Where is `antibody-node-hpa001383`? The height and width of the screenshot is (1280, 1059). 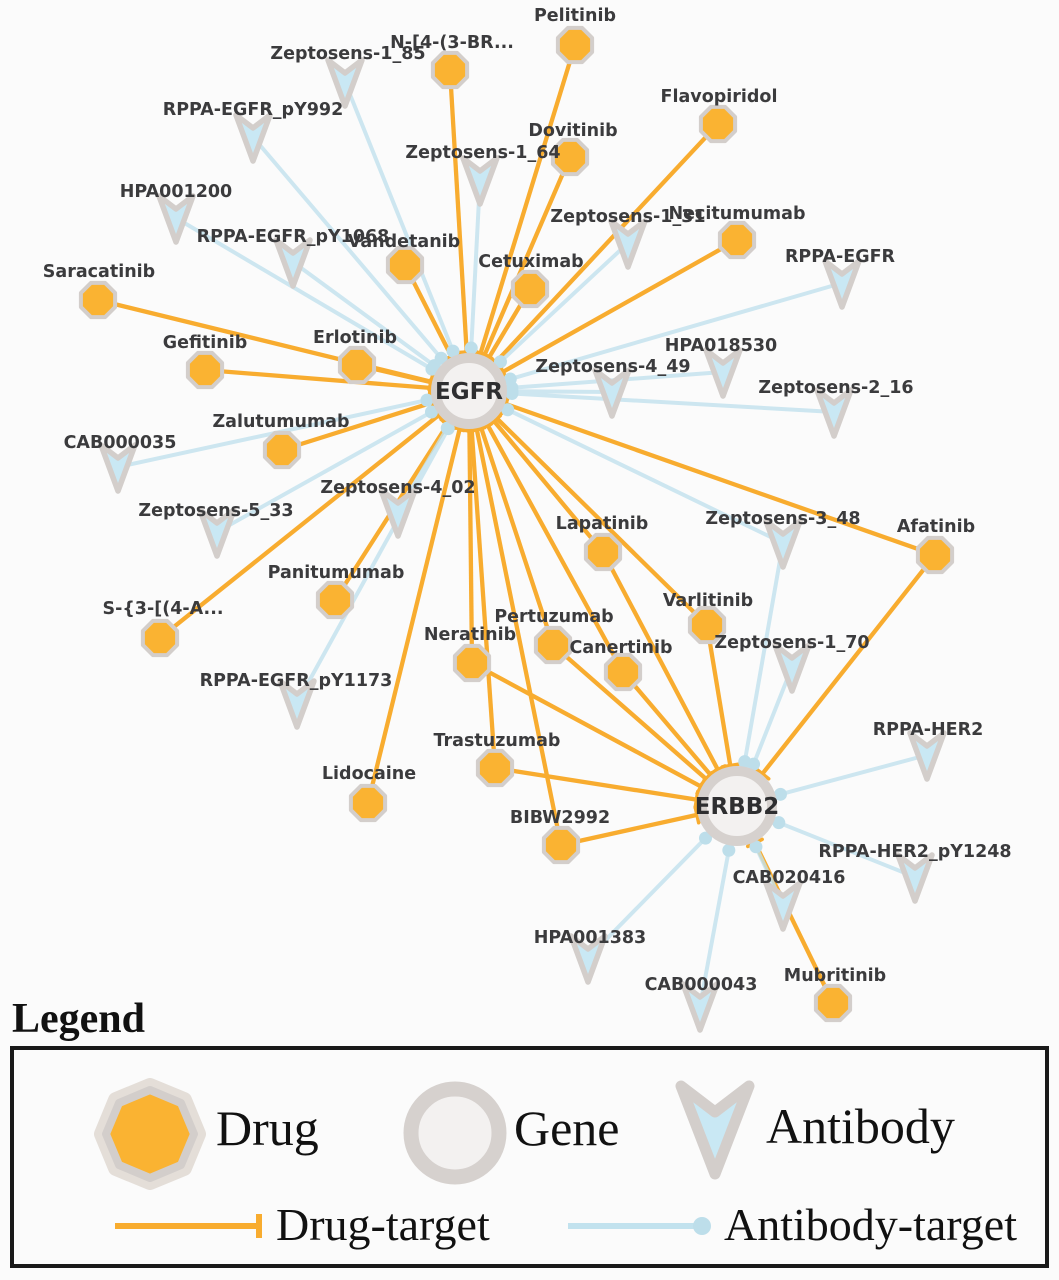
antibody-node-hpa001383 is located at coordinates (588, 959).